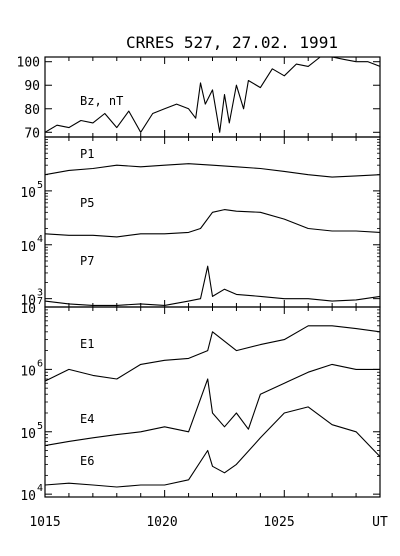  What do you see at coordinates (40, 363) in the screenshot?
I see `y-tick-label-exponent: 6` at bounding box center [40, 363].